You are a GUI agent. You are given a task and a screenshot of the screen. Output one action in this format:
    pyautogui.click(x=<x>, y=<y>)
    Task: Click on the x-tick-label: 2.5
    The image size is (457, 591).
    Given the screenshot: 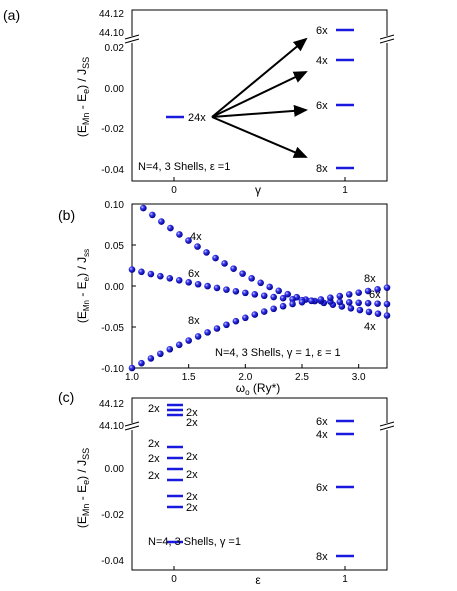 What is the action you would take?
    pyautogui.click(x=302, y=377)
    